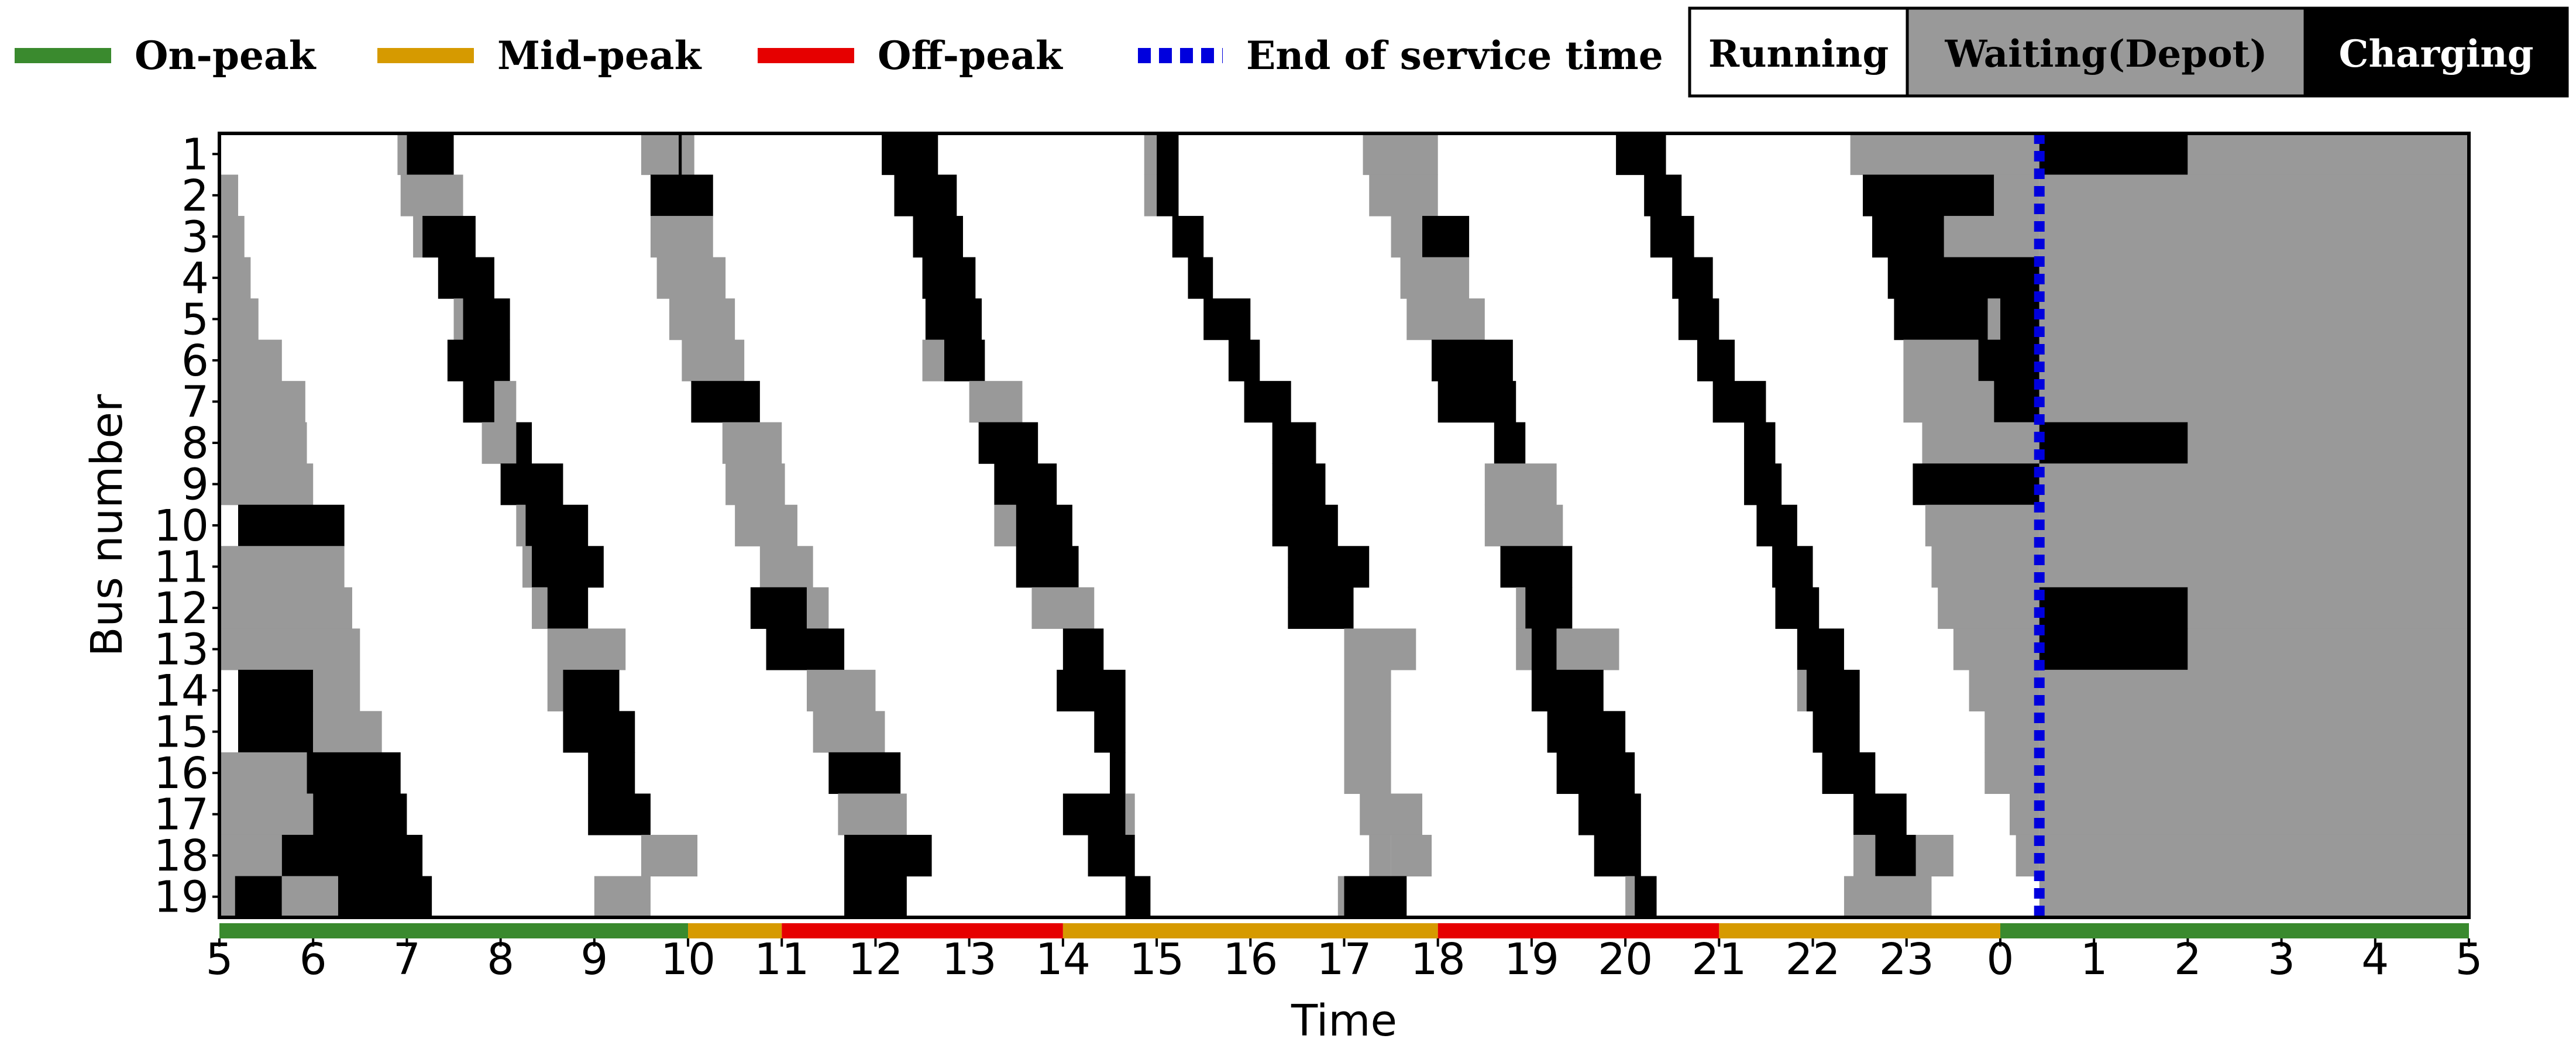 The height and width of the screenshot is (1049, 2576). I want to click on bus-10-charging-segment, so click(1044, 525).